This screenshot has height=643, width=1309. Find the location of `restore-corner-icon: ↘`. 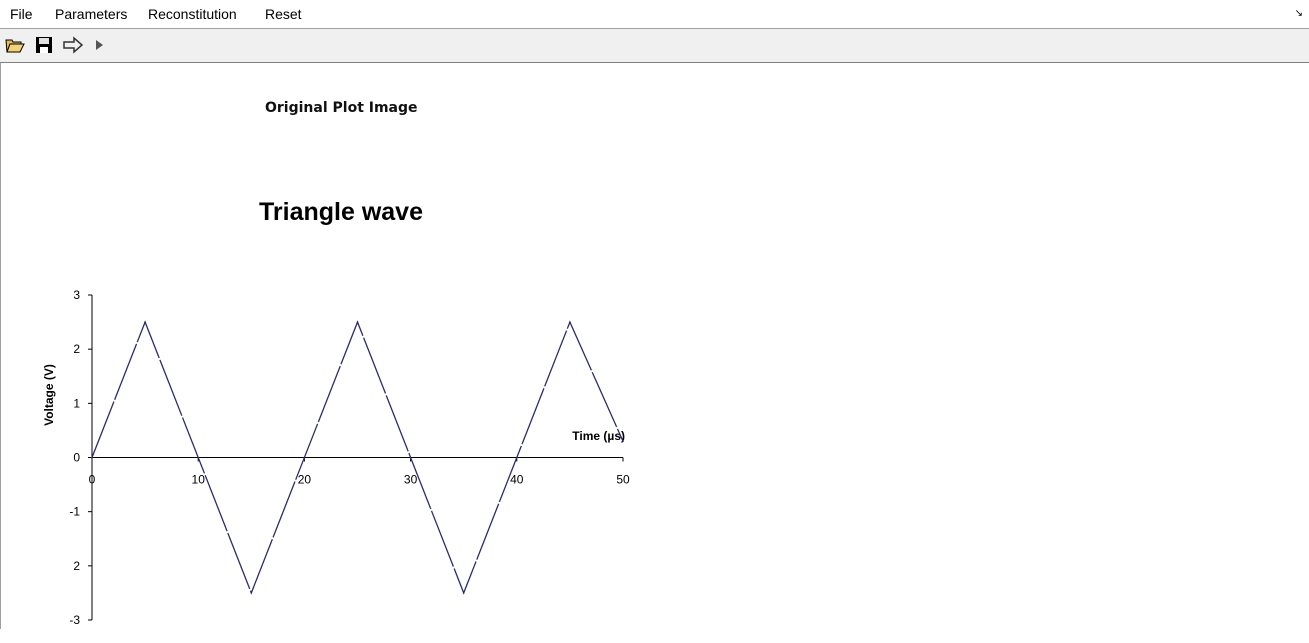

restore-corner-icon: ↘ is located at coordinates (1298, 13).